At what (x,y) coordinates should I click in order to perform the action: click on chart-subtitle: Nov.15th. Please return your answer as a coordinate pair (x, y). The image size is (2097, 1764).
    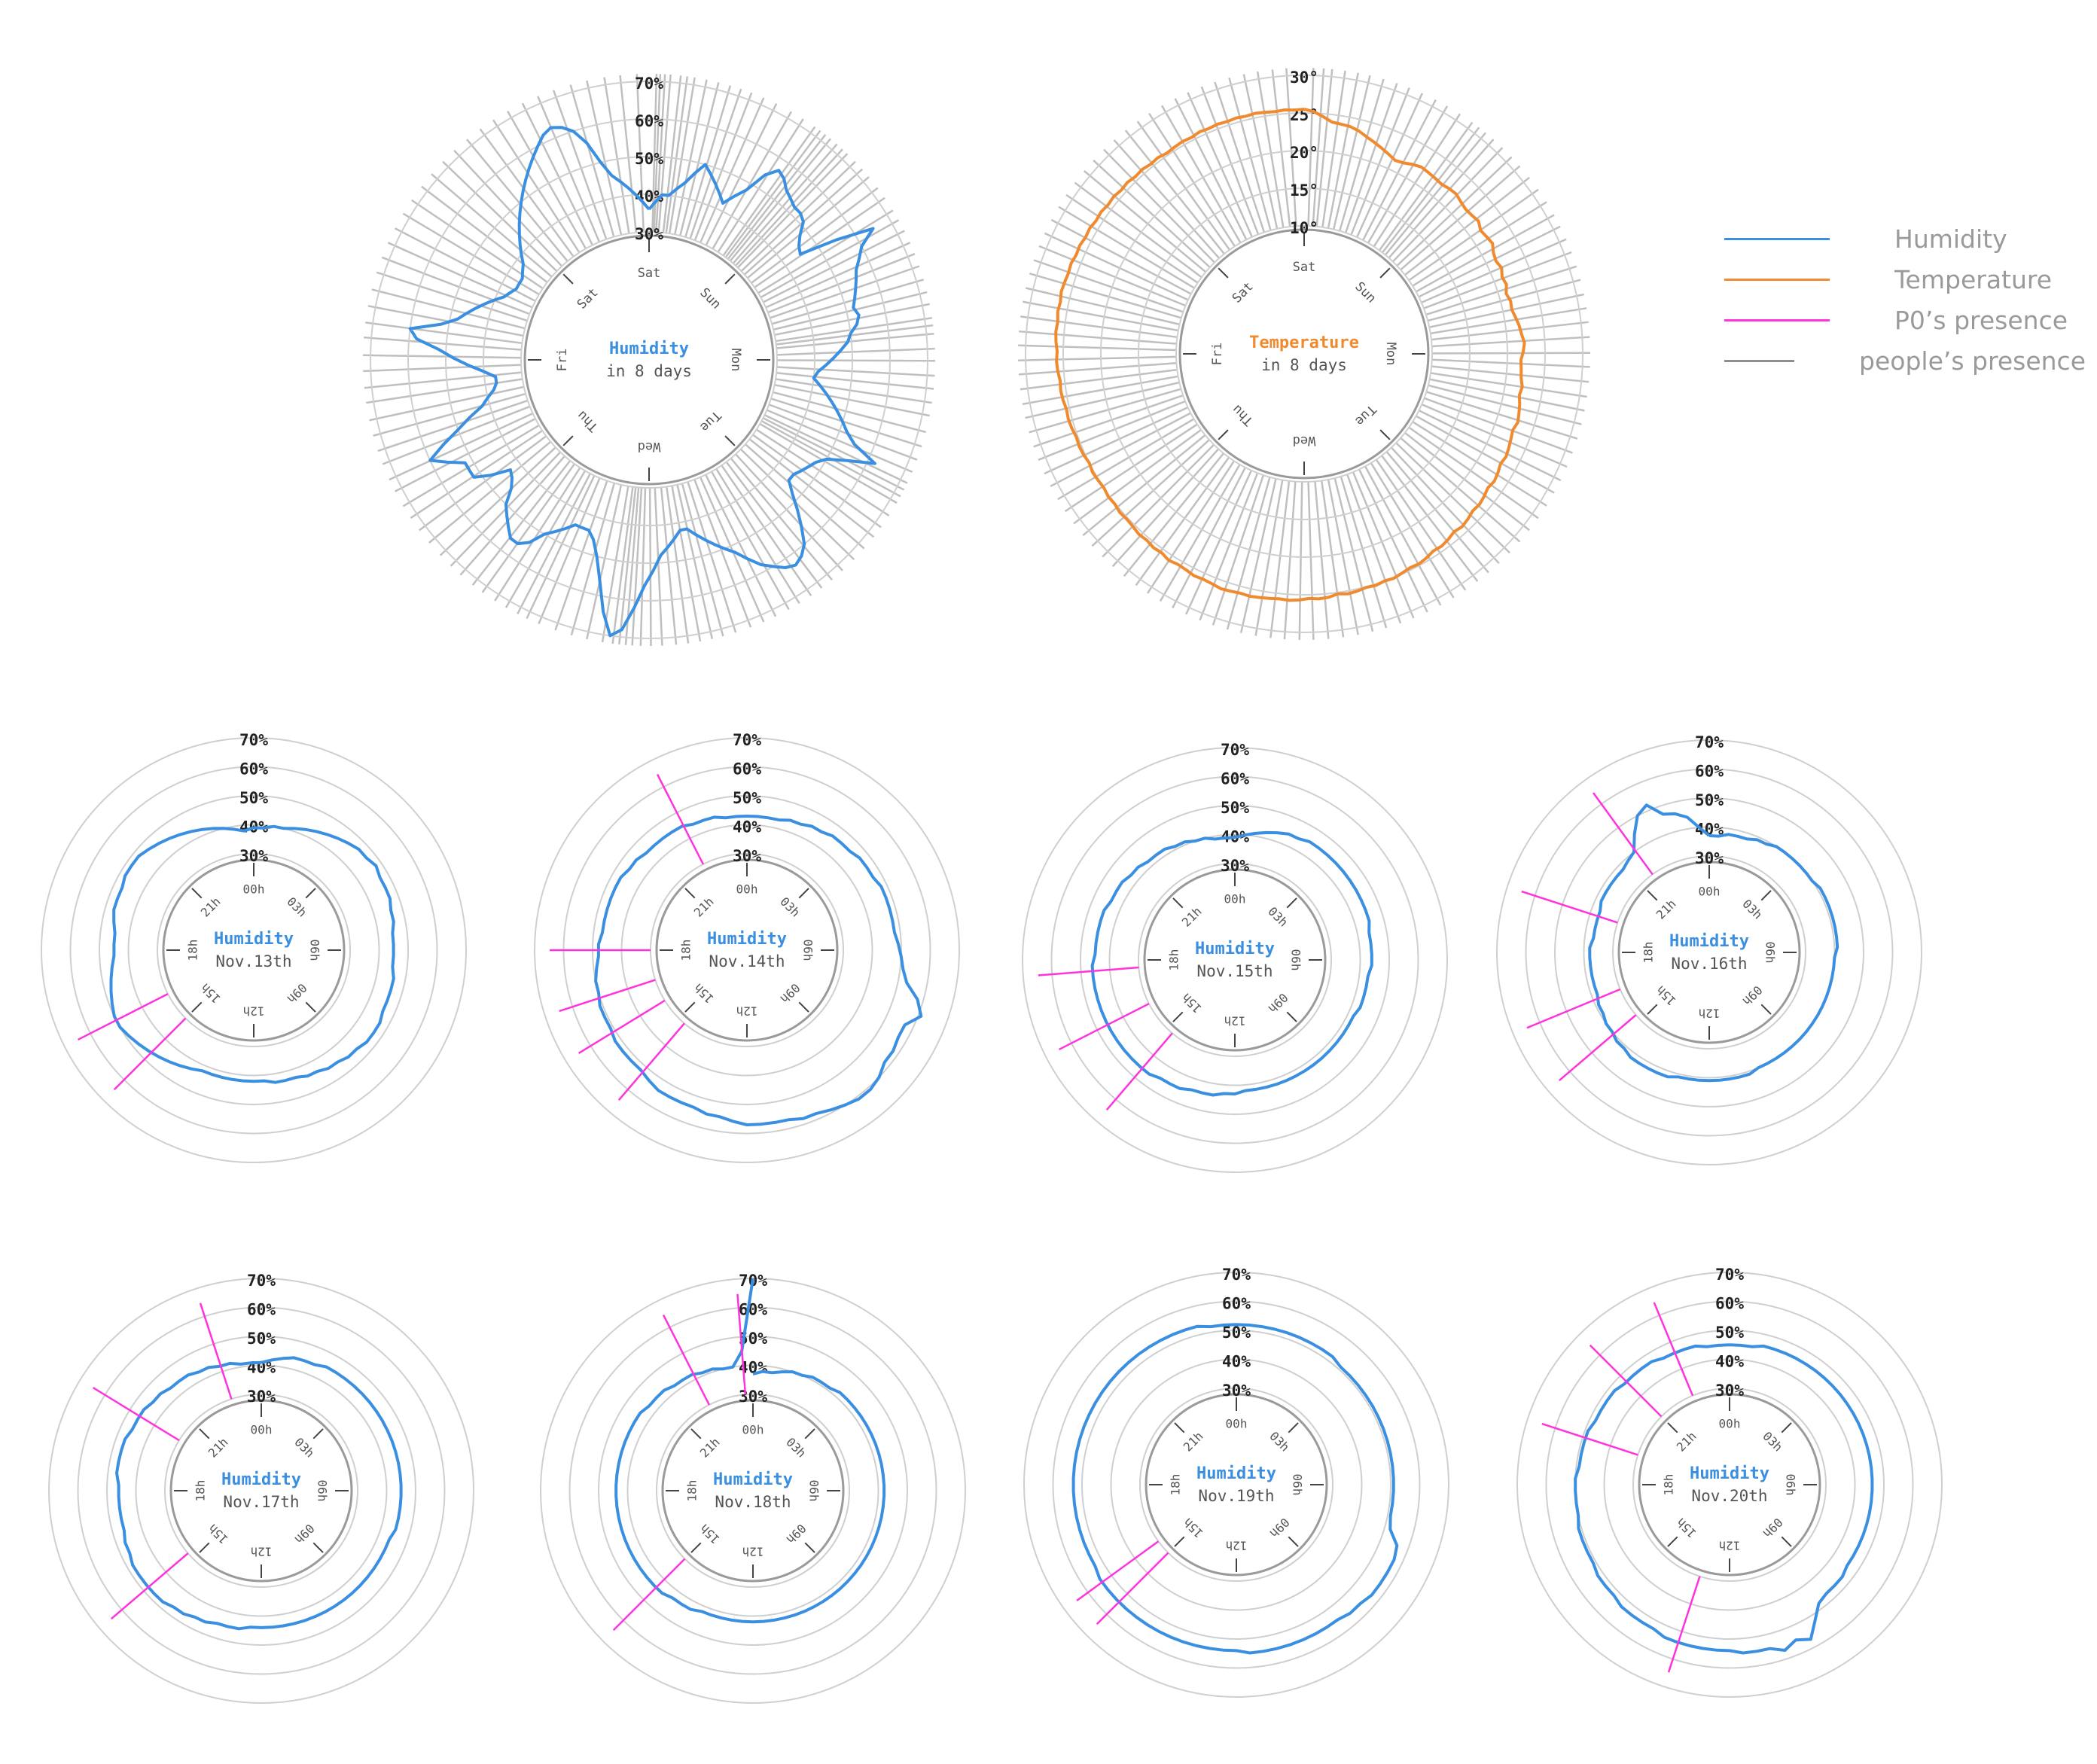
    Looking at the image, I should click on (1234, 971).